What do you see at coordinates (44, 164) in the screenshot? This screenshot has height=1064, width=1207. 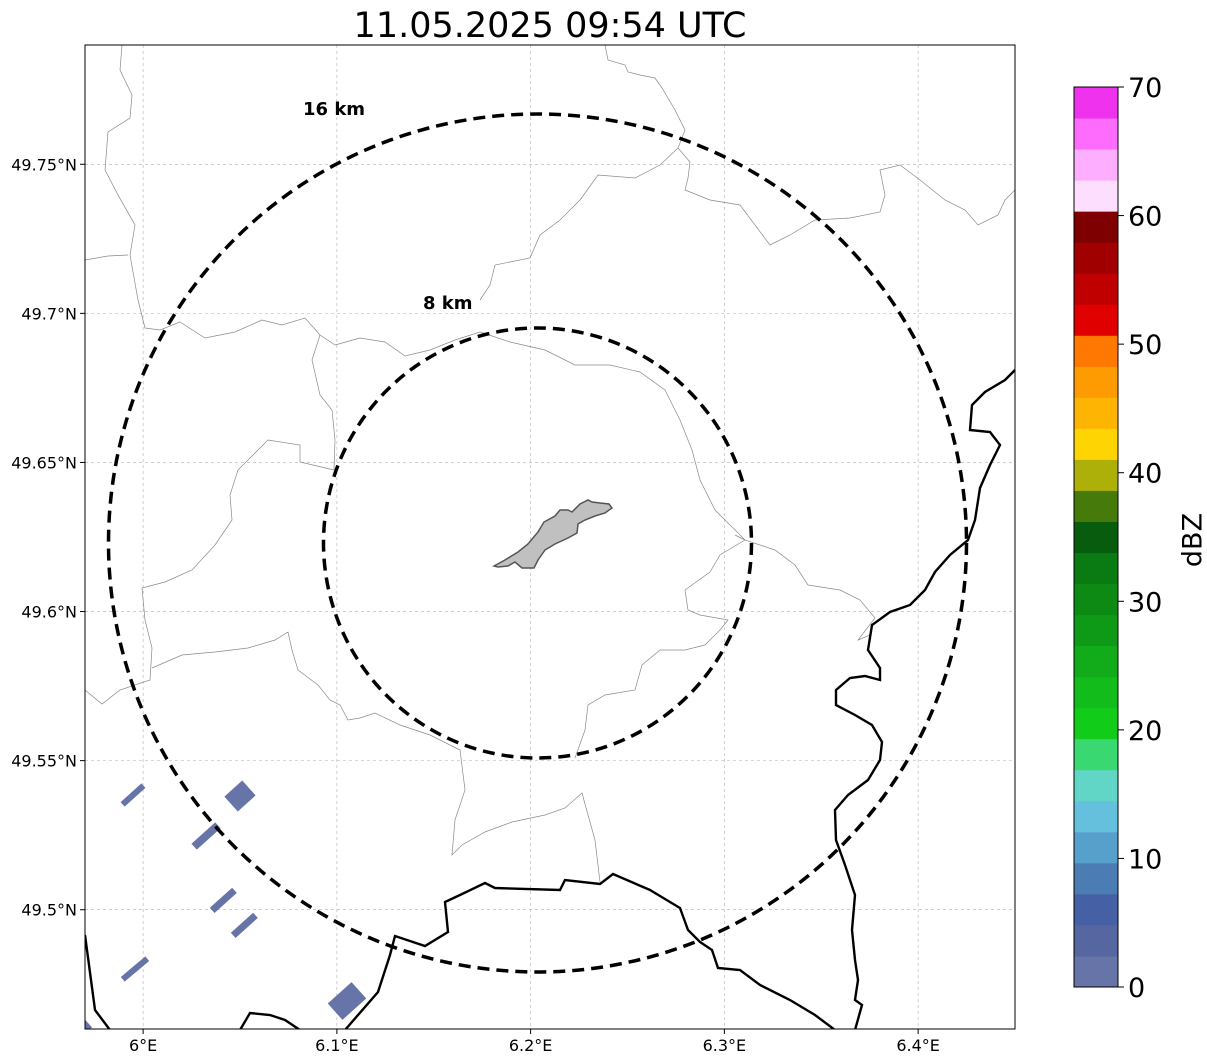 I see `lat-tick-label: 49.75°N` at bounding box center [44, 164].